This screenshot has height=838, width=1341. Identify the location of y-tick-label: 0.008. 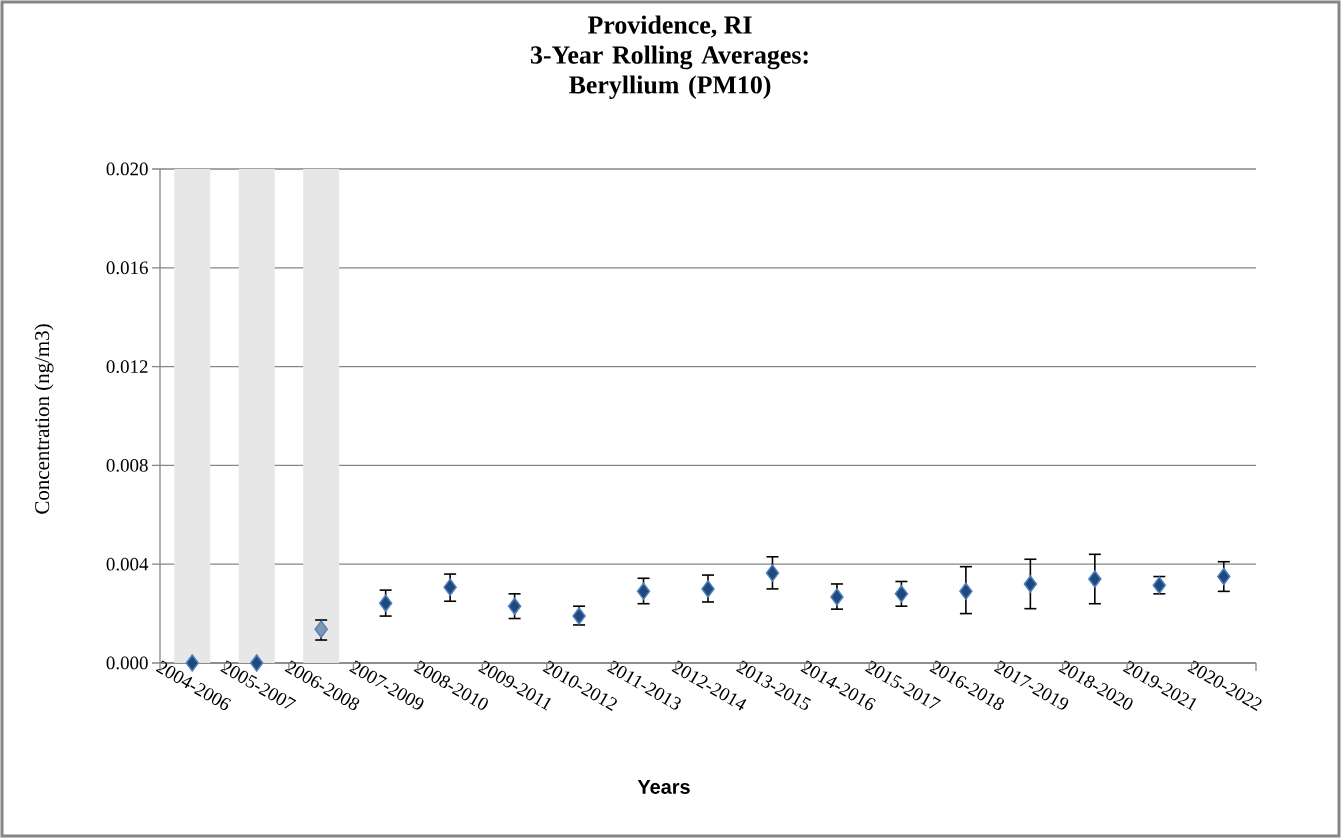
(127, 465).